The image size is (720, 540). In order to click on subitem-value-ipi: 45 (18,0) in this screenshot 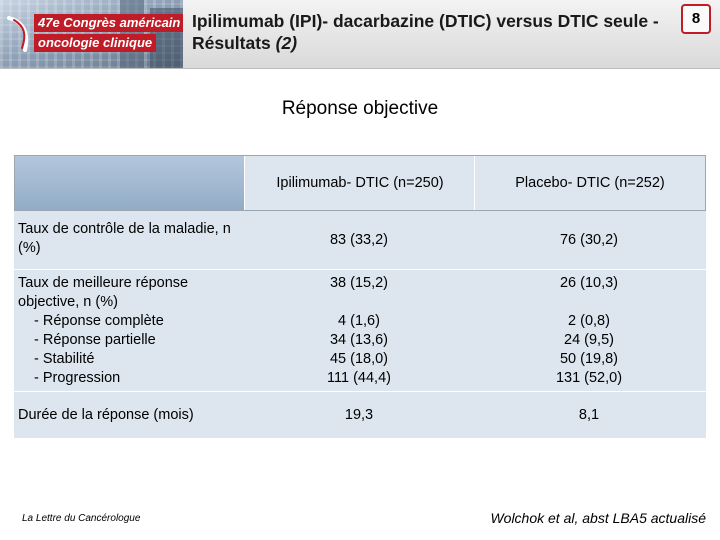, I will do `click(359, 359)`.